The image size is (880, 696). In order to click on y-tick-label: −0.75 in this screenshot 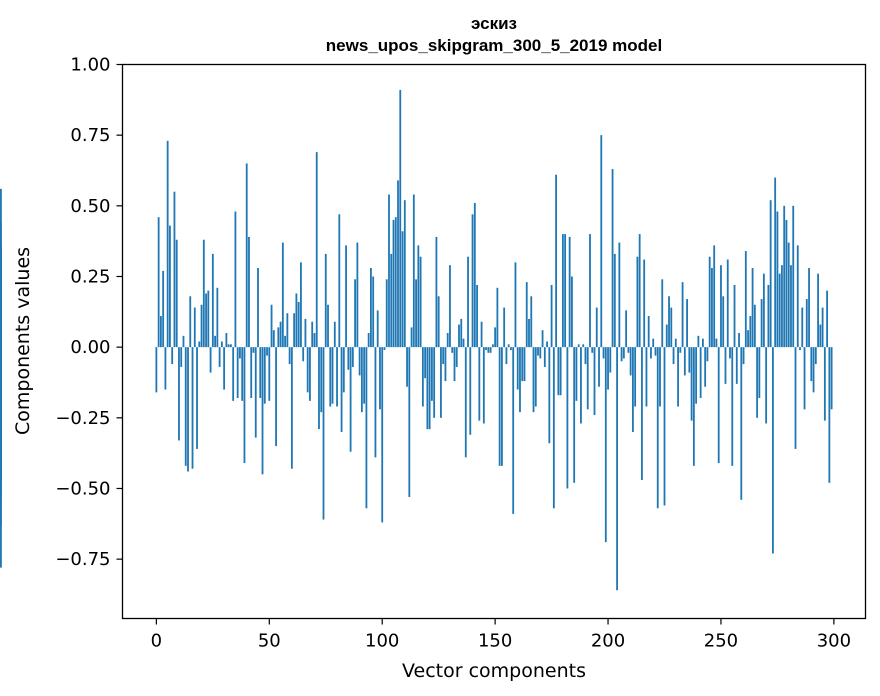, I will do `click(82, 559)`.